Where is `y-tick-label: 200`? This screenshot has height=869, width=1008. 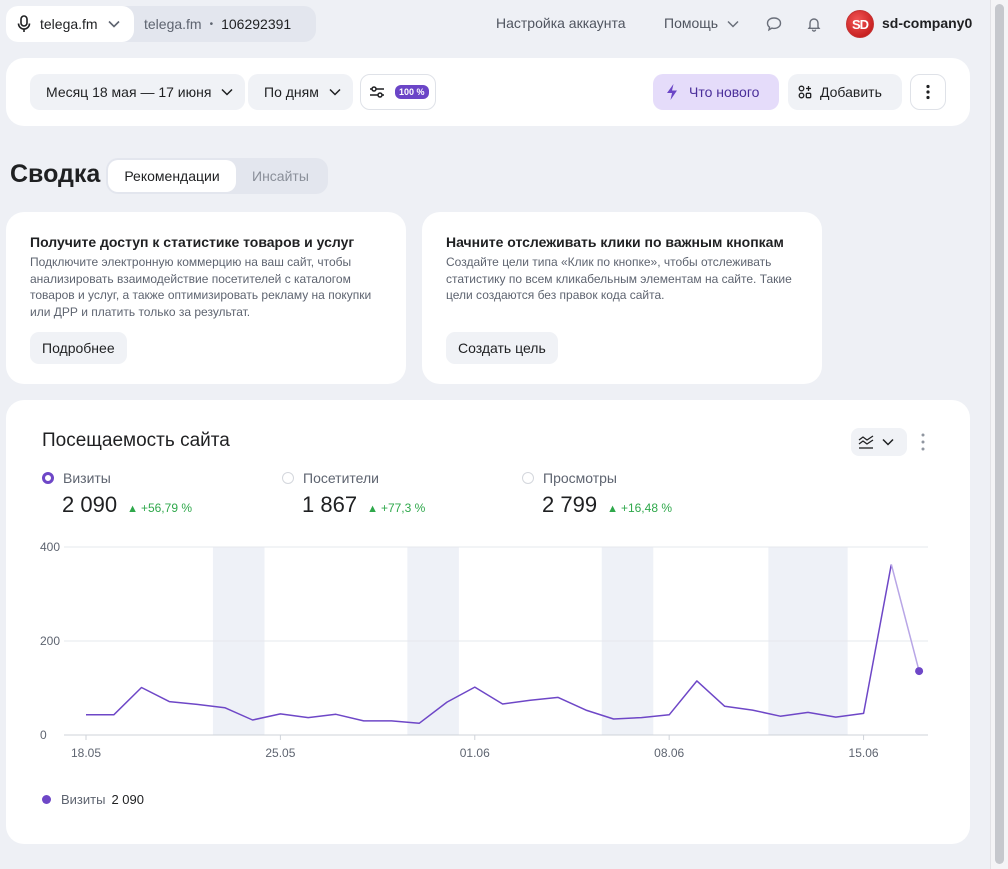 y-tick-label: 200 is located at coordinates (50, 641).